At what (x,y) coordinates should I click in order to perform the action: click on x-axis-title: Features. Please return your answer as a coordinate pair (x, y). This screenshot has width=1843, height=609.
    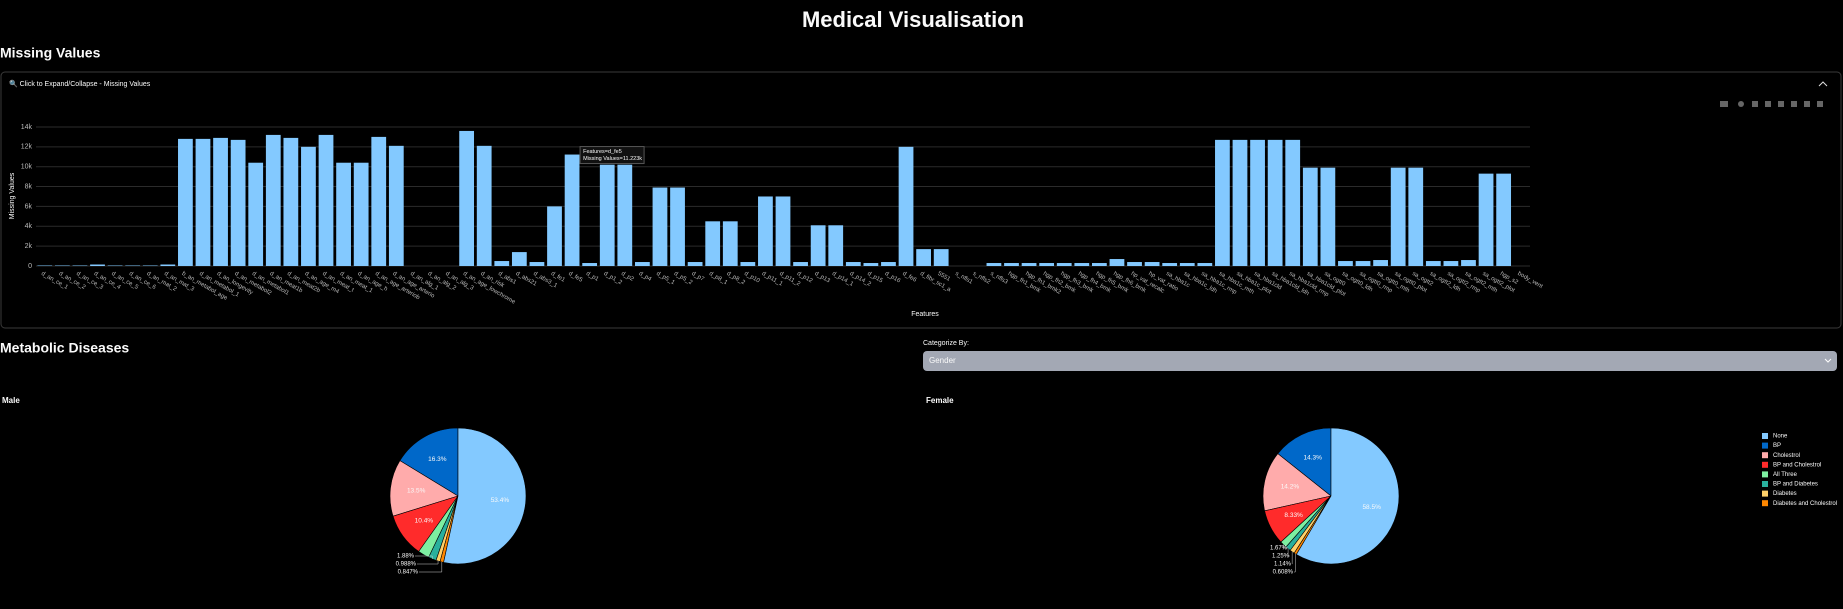
    Looking at the image, I should click on (925, 314).